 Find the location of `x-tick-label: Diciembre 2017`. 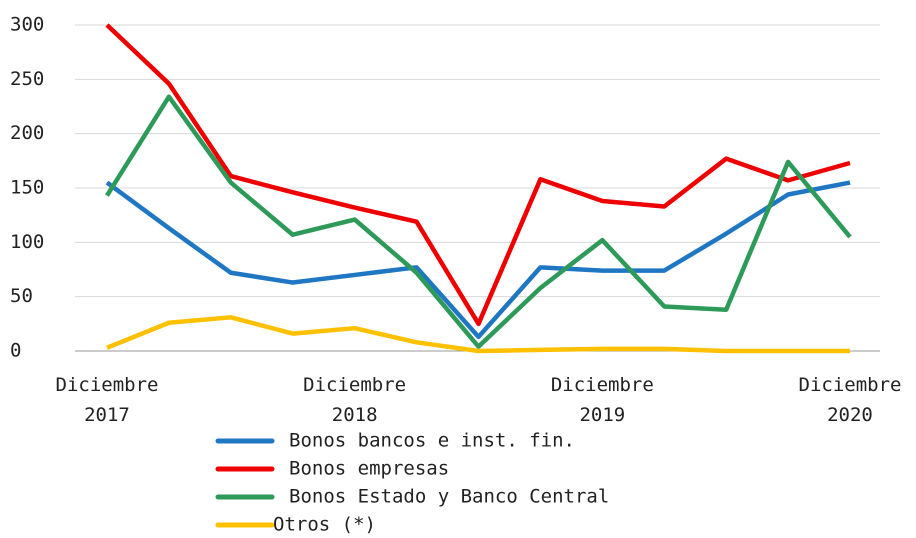

x-tick-label: Diciembre 2017 is located at coordinates (107, 400).